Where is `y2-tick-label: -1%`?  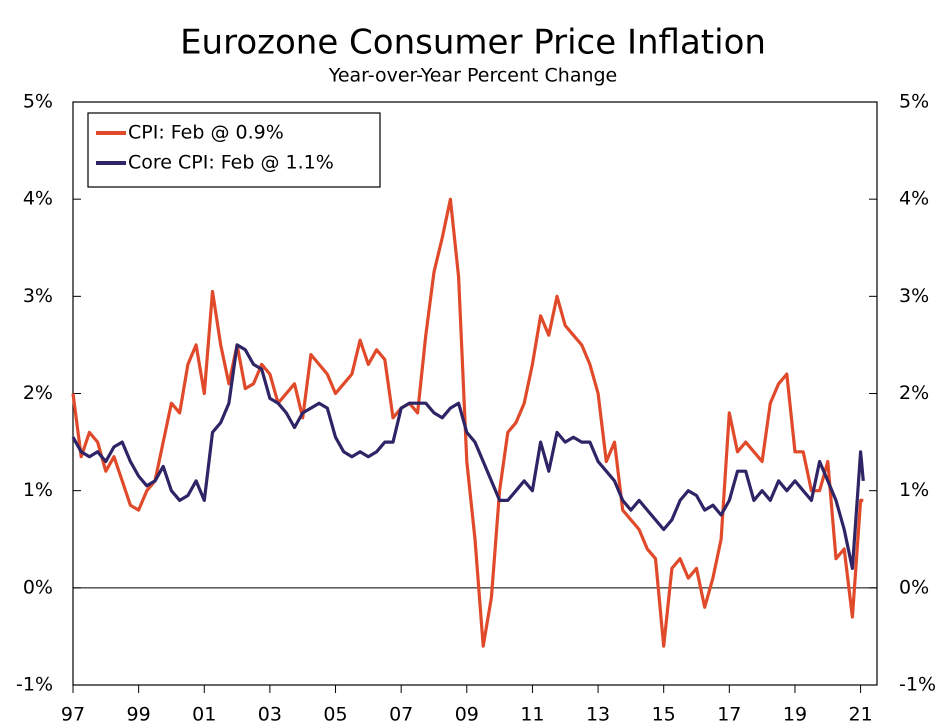
y2-tick-label: -1% is located at coordinates (917, 685).